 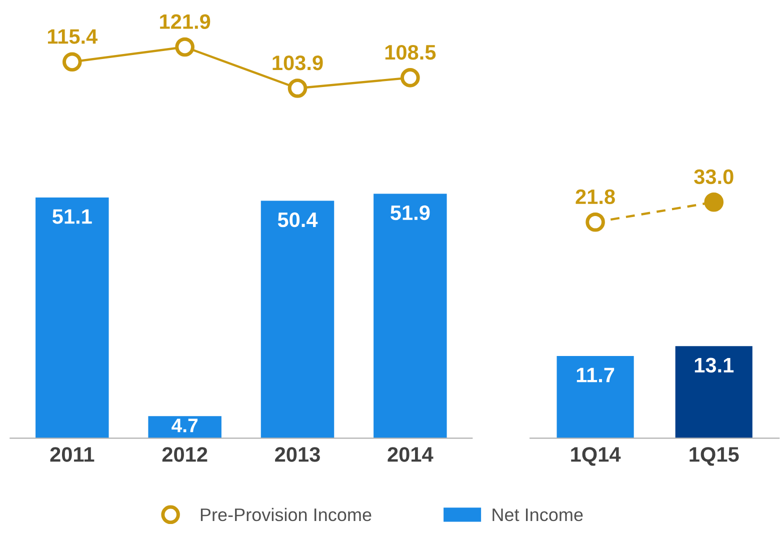 What do you see at coordinates (411, 454) in the screenshot?
I see `x-tick-label: 2014` at bounding box center [411, 454].